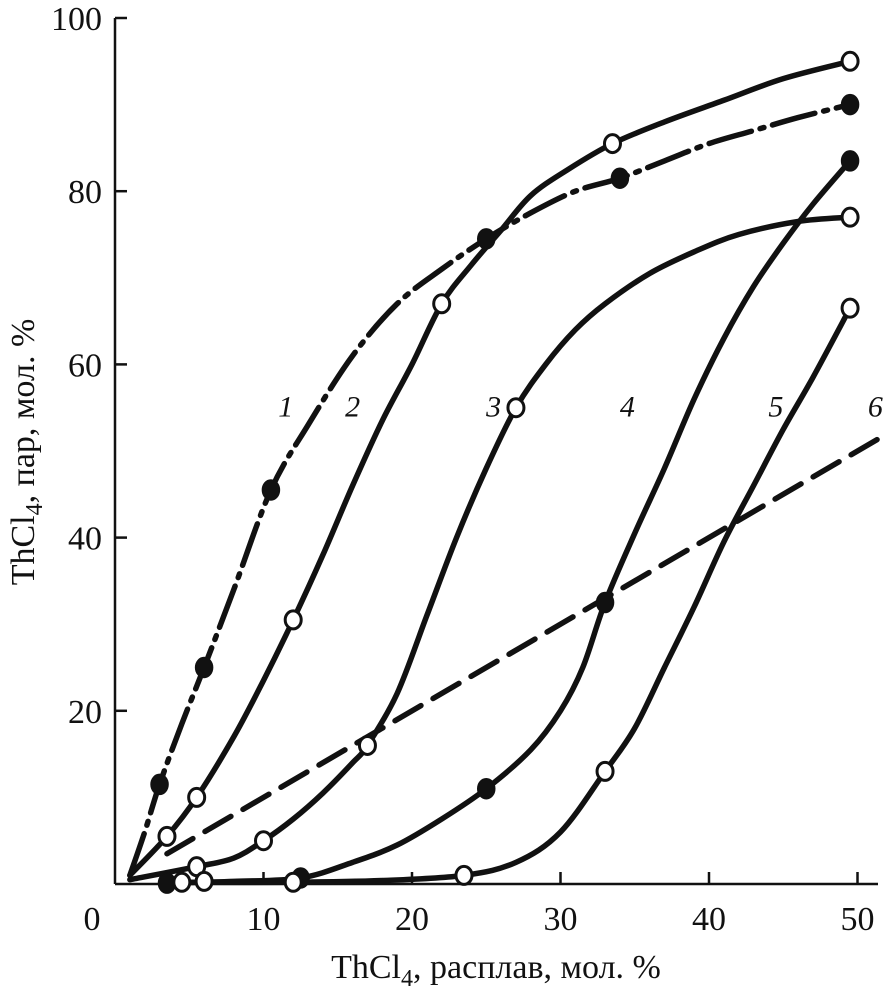 This screenshot has width=895, height=998. I want to click on series-label-2: 2, so click(352, 406).